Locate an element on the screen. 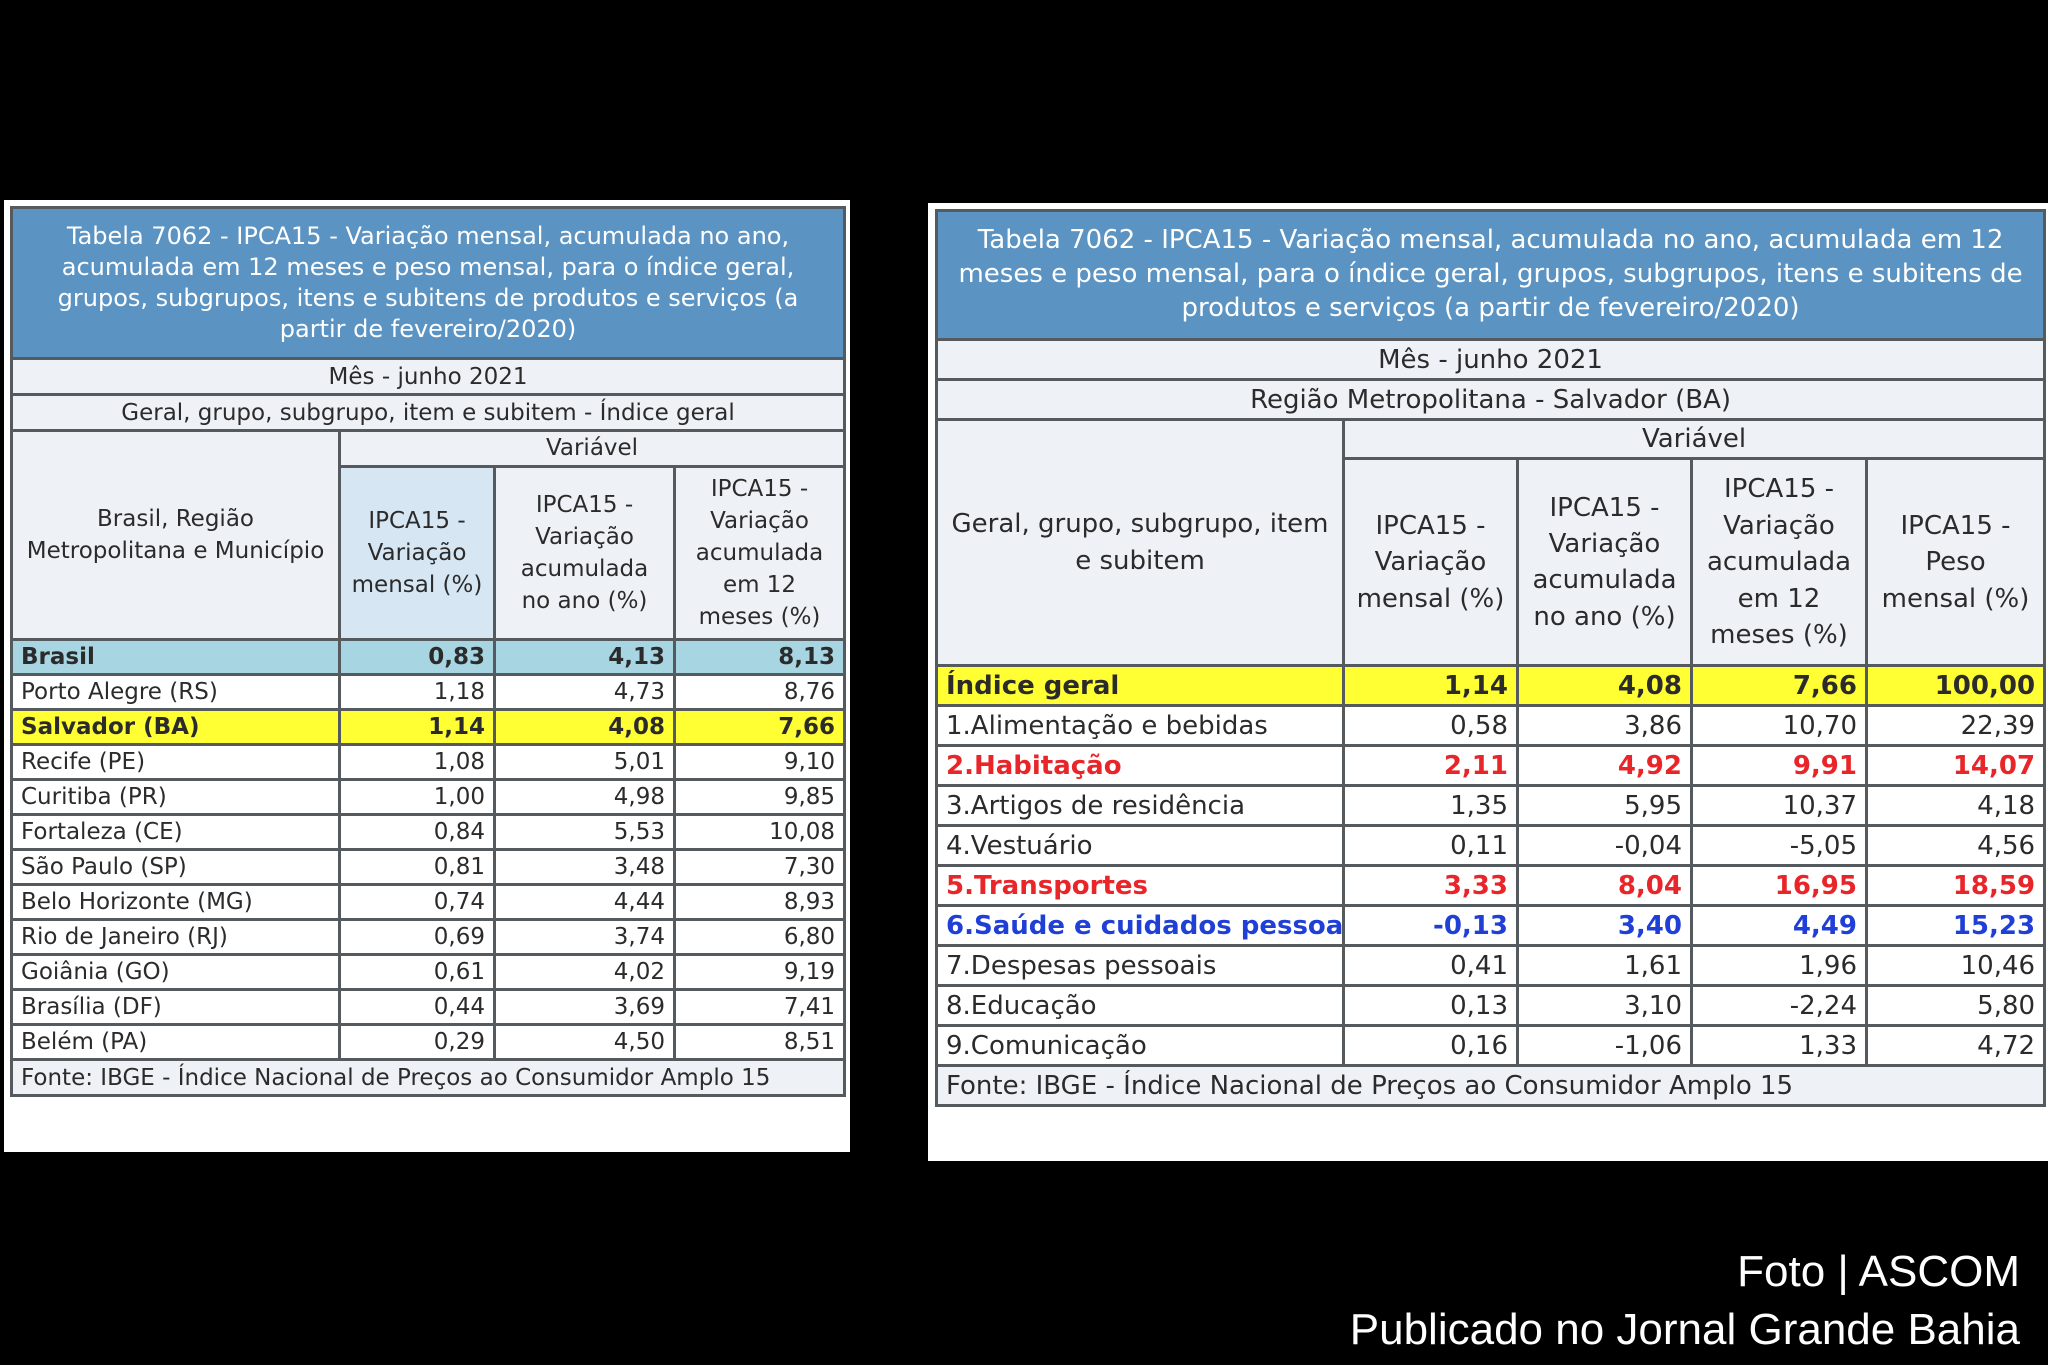  cell-value: 3,10 is located at coordinates (1604, 1006).